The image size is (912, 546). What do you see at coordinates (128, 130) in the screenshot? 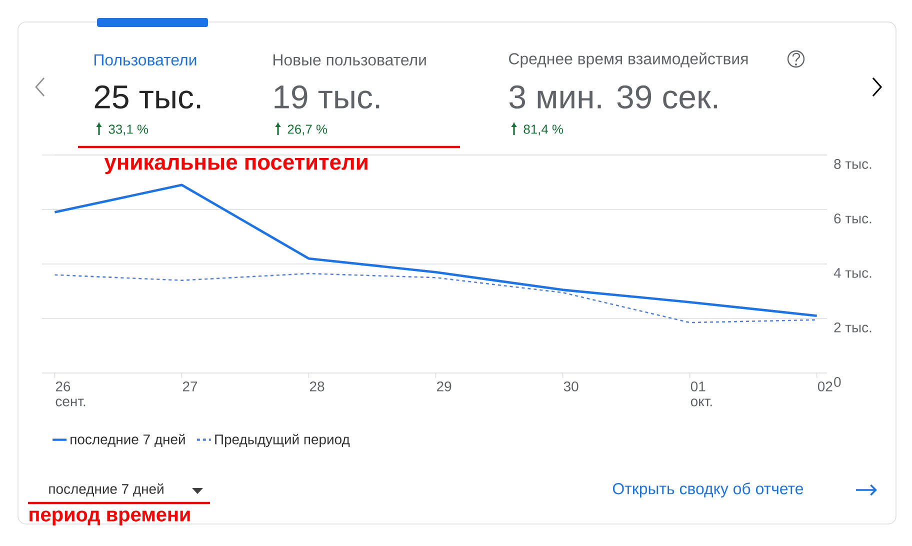
I see `text: 33,1 %` at bounding box center [128, 130].